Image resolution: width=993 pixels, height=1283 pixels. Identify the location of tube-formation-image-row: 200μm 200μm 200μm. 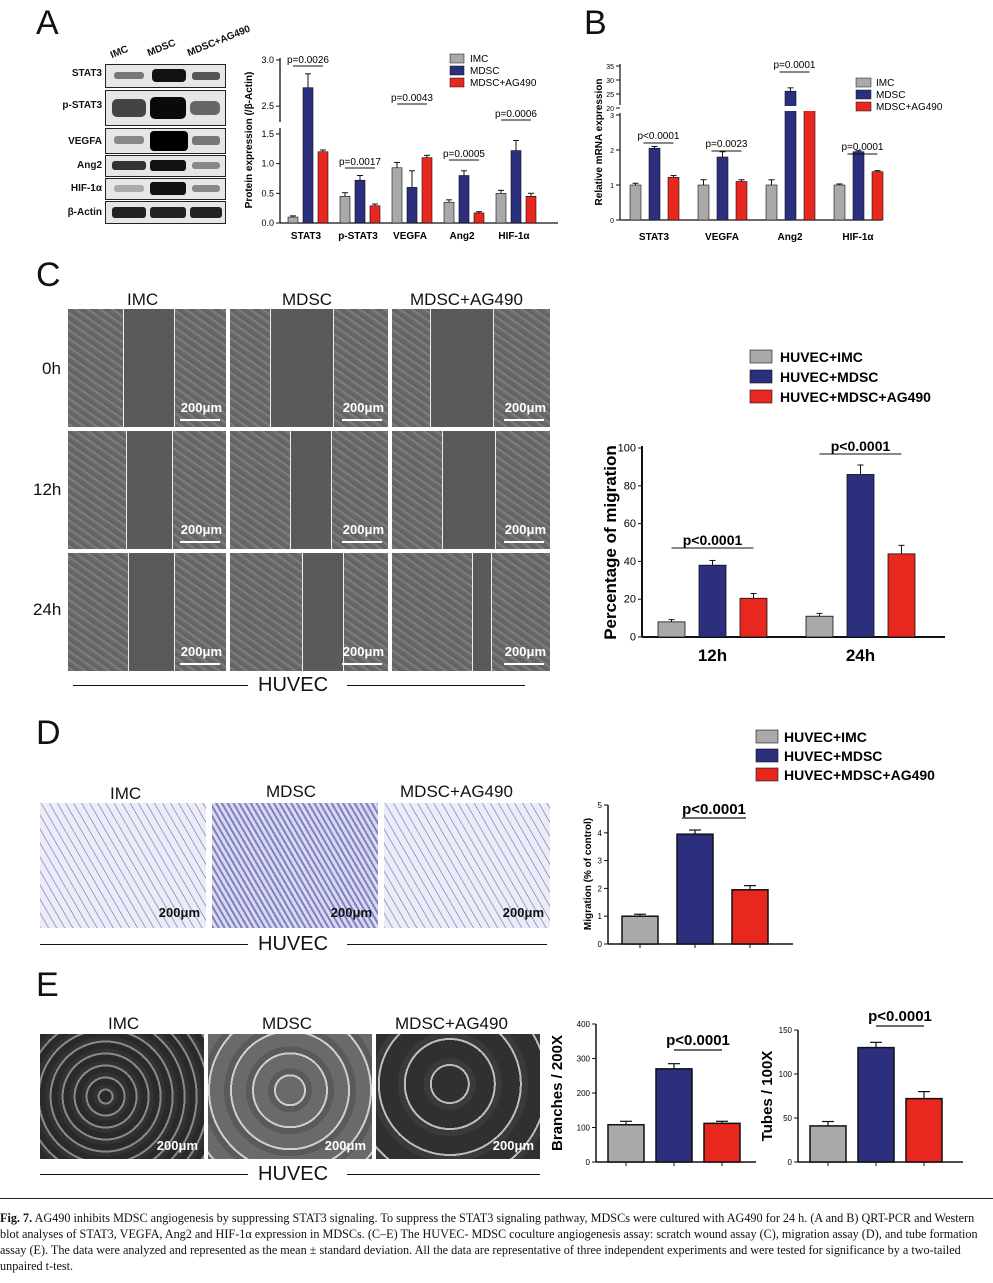
(290, 1096).